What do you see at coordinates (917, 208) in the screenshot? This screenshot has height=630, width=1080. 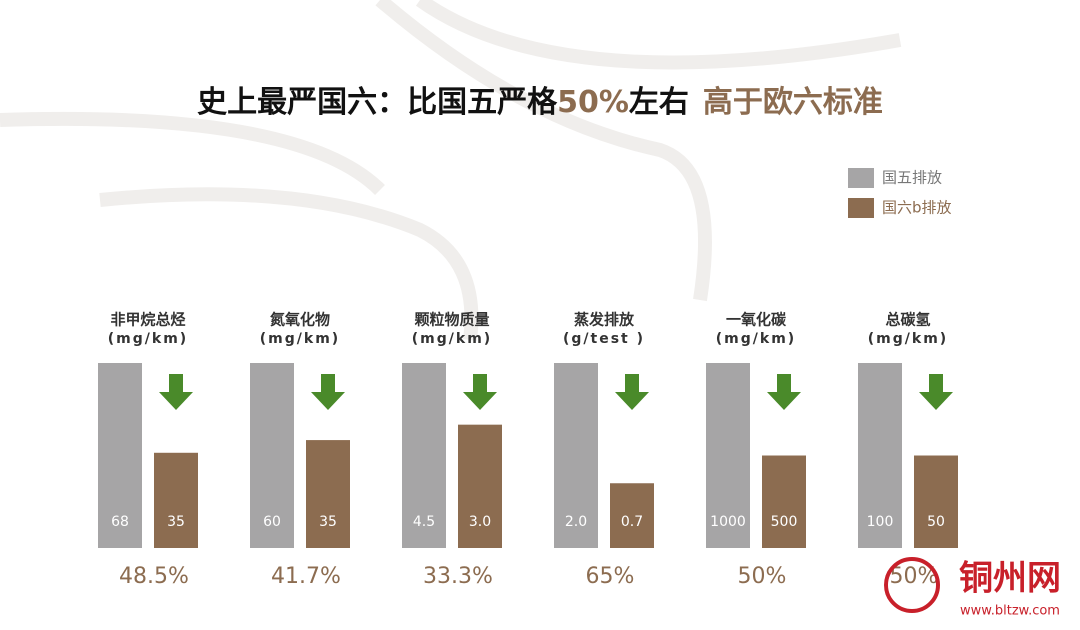 I see `legend-label: 国六b排放` at bounding box center [917, 208].